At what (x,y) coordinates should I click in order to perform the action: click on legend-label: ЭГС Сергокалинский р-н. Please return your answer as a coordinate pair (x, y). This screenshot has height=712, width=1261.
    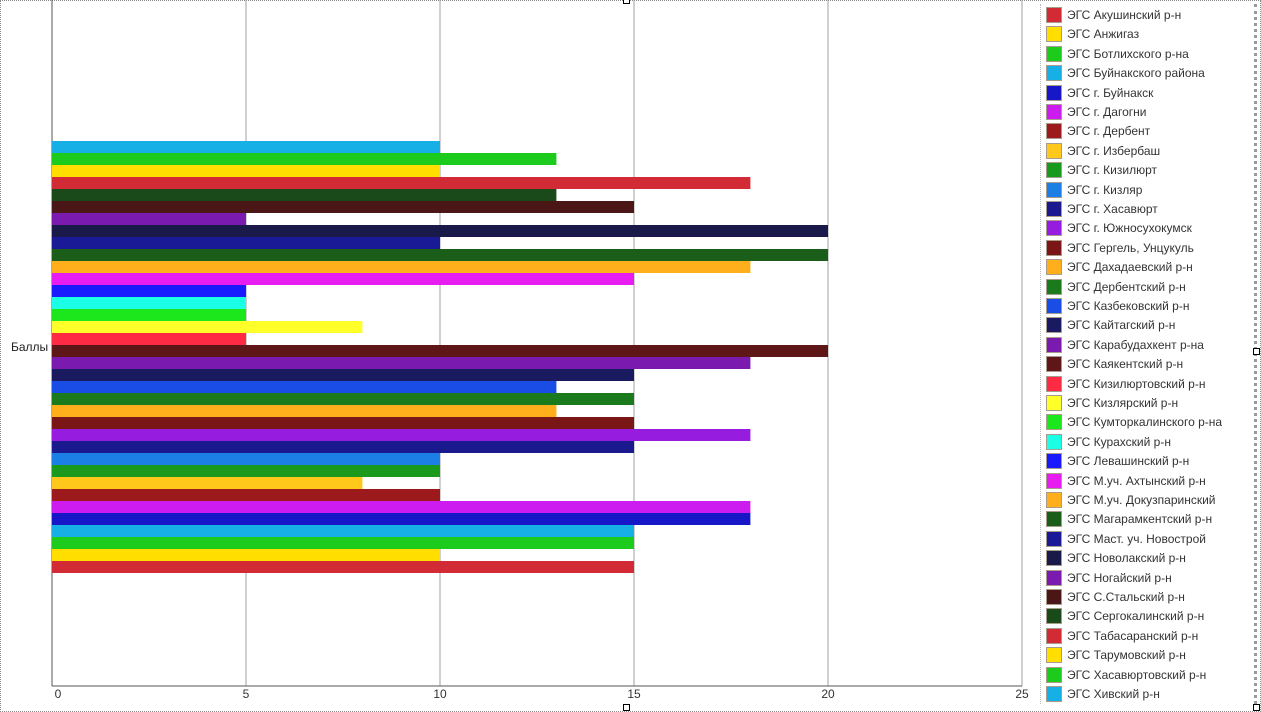
    Looking at the image, I should click on (1136, 616).